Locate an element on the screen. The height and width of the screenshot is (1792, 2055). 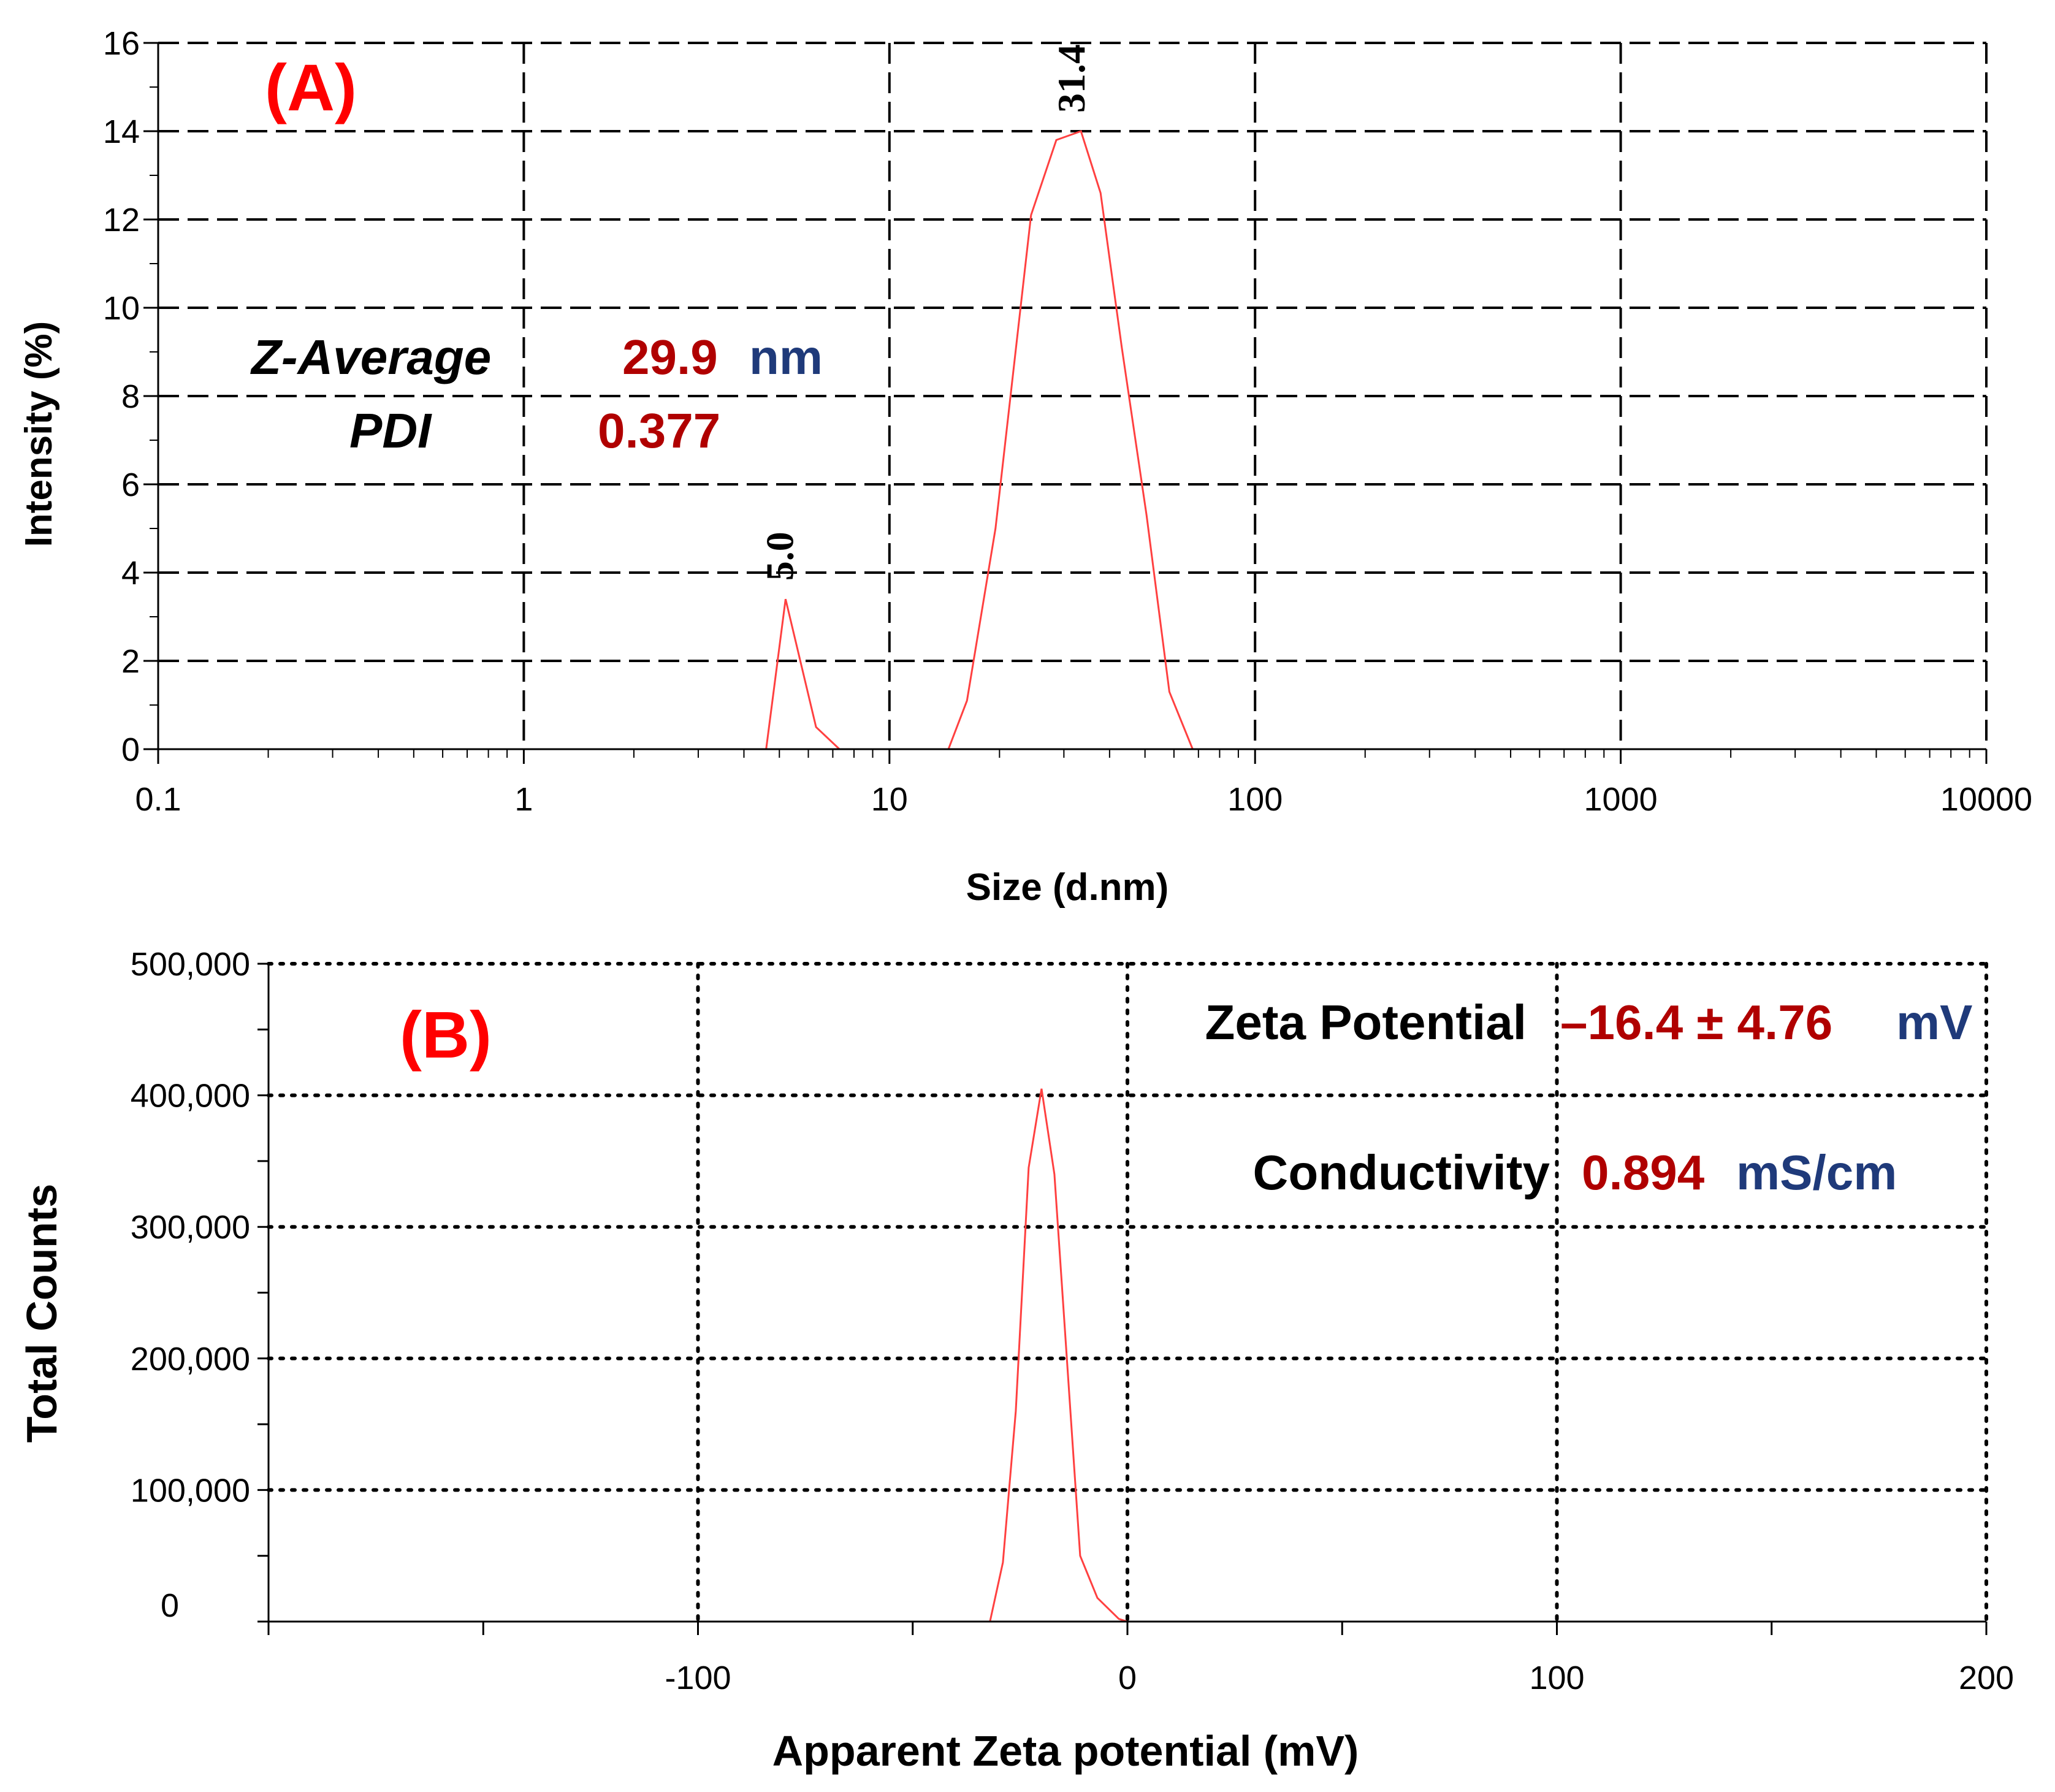
panel-b-y-tick-label: 200,000 is located at coordinates (190, 1360).